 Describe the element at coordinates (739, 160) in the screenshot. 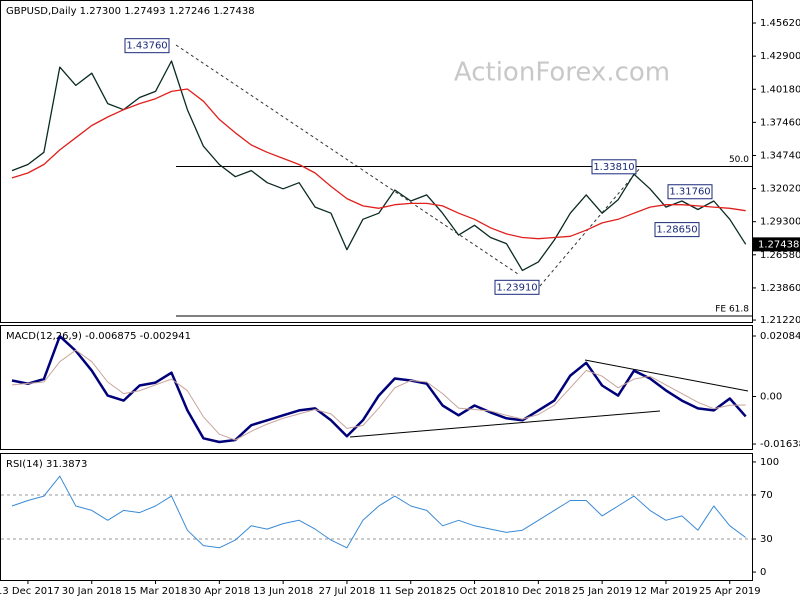

I see `level-label: 50.0` at that location.